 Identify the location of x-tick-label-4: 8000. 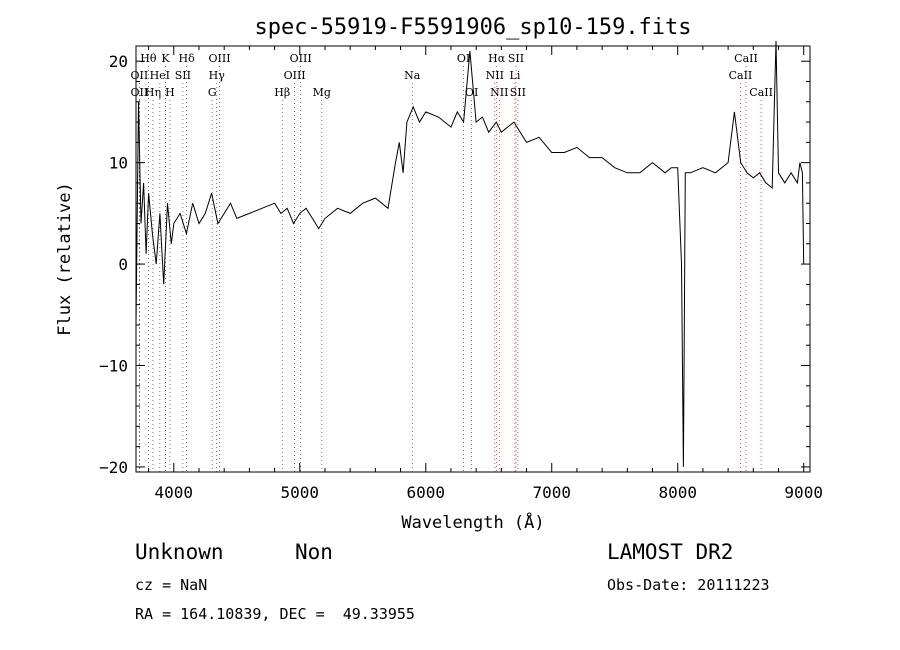
(677, 492).